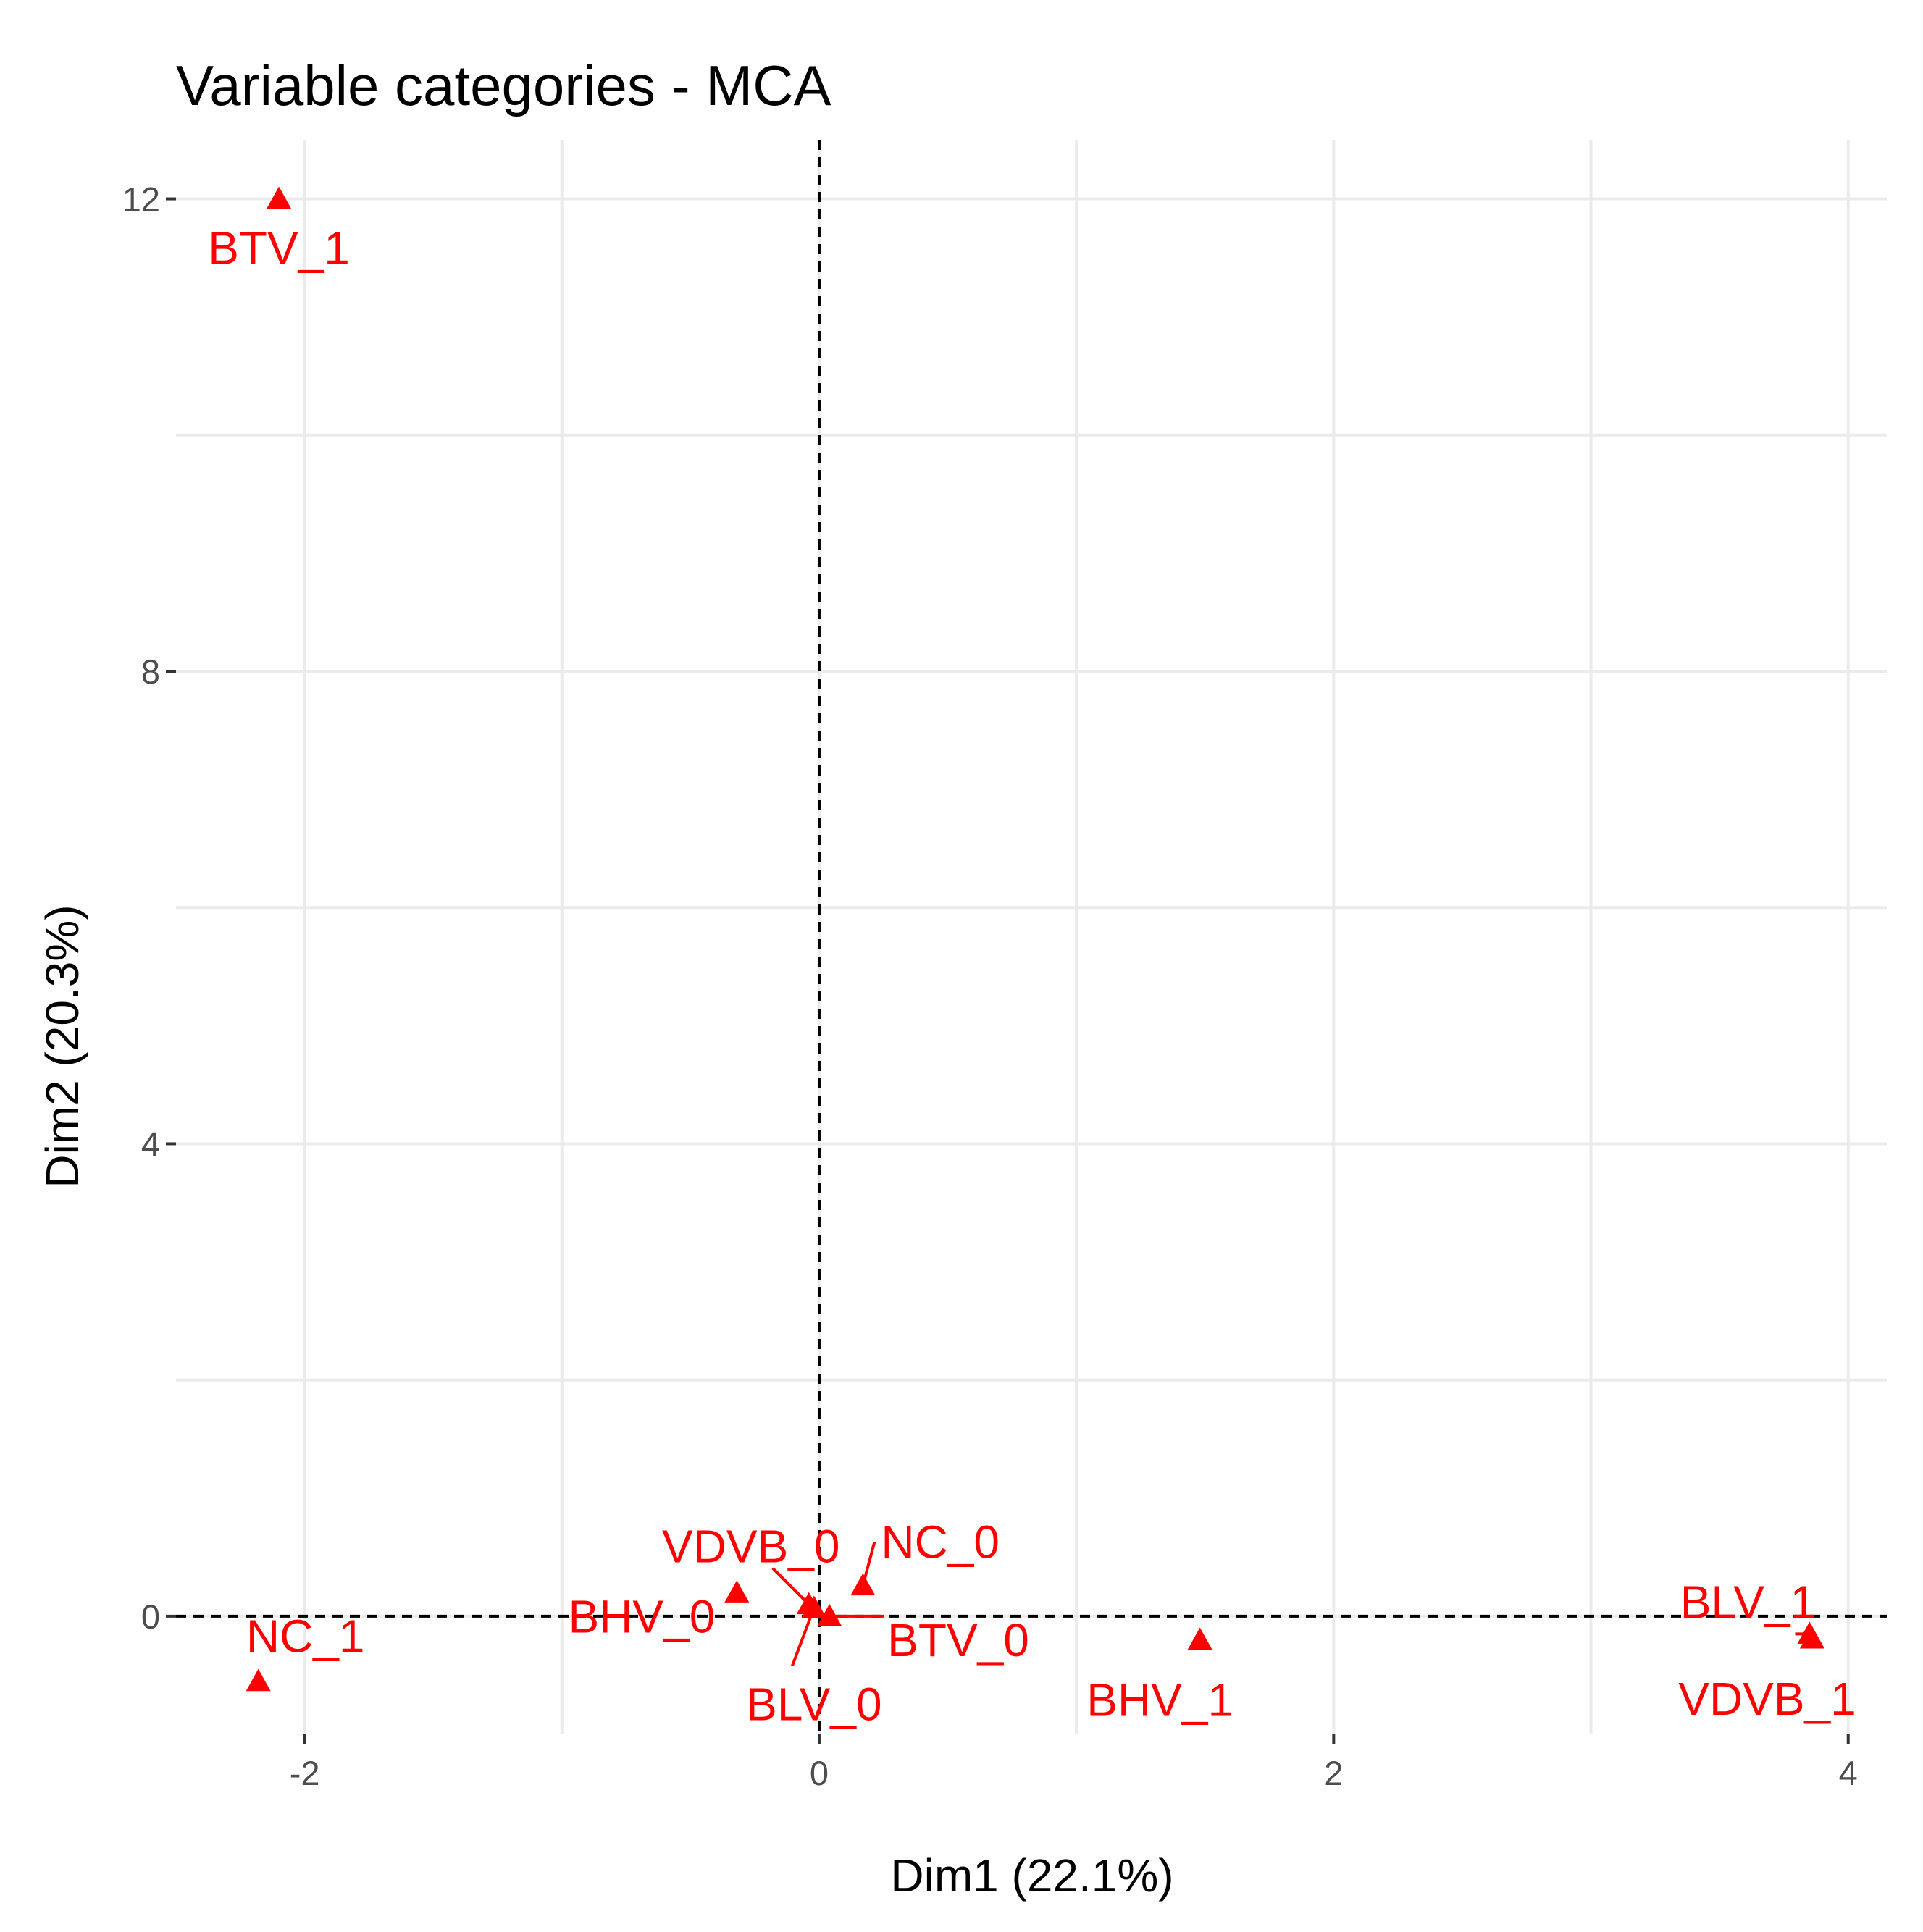  What do you see at coordinates (819, 1773) in the screenshot?
I see `x-tick-label: 0` at bounding box center [819, 1773].